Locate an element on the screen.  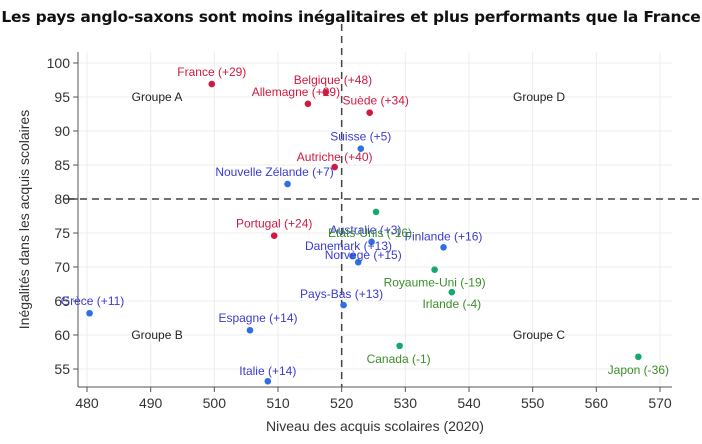
x-tick-label: 500 is located at coordinates (215, 403).